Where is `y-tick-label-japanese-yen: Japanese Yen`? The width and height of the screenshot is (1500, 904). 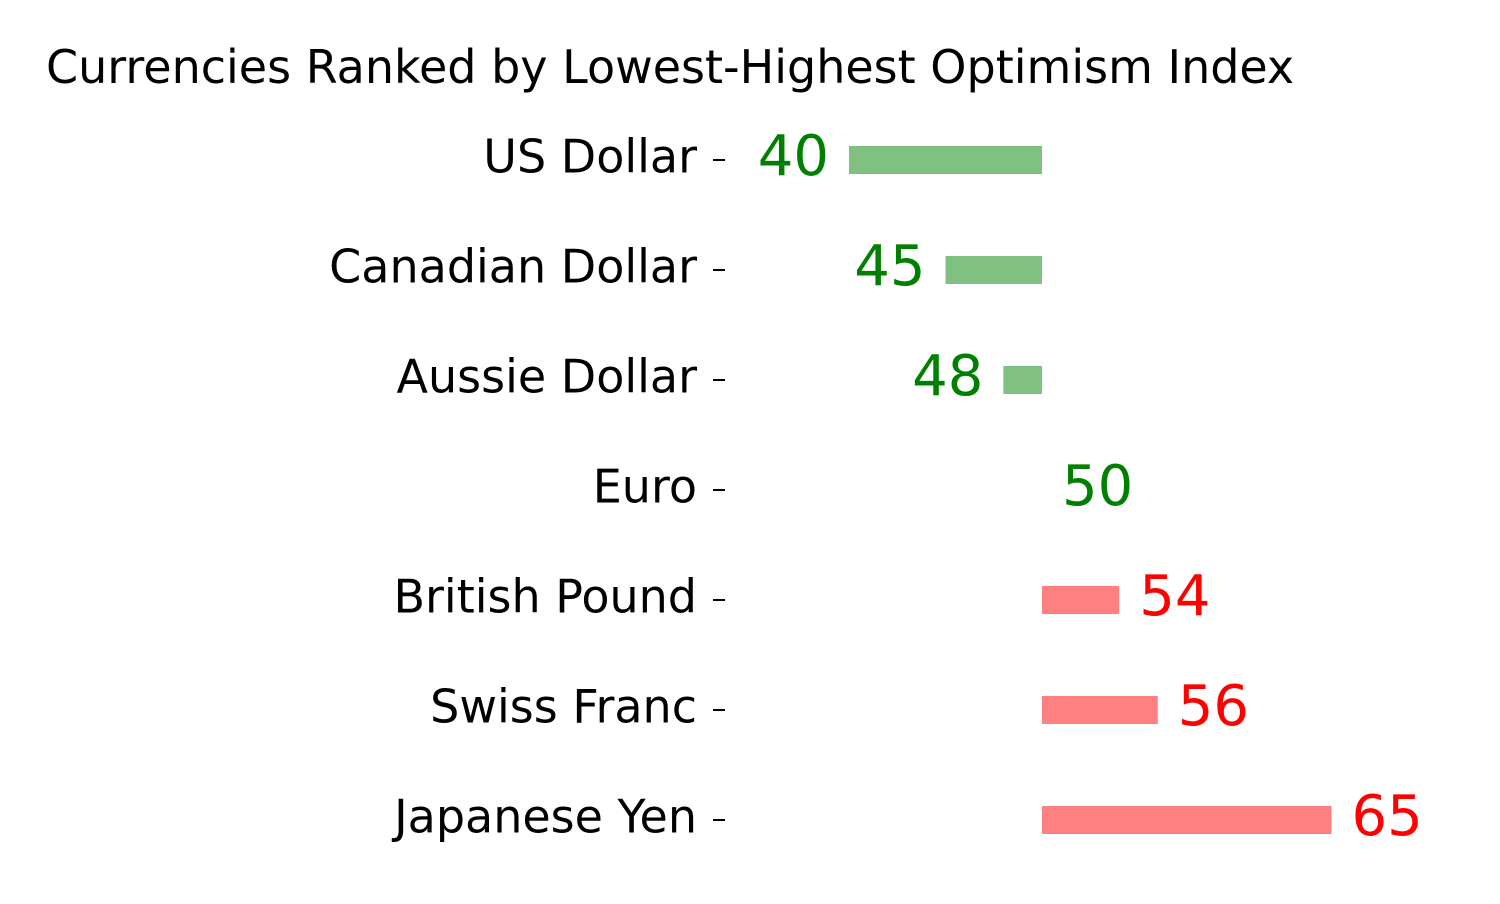
y-tick-label-japanese-yen: Japanese Yen is located at coordinates (544, 817).